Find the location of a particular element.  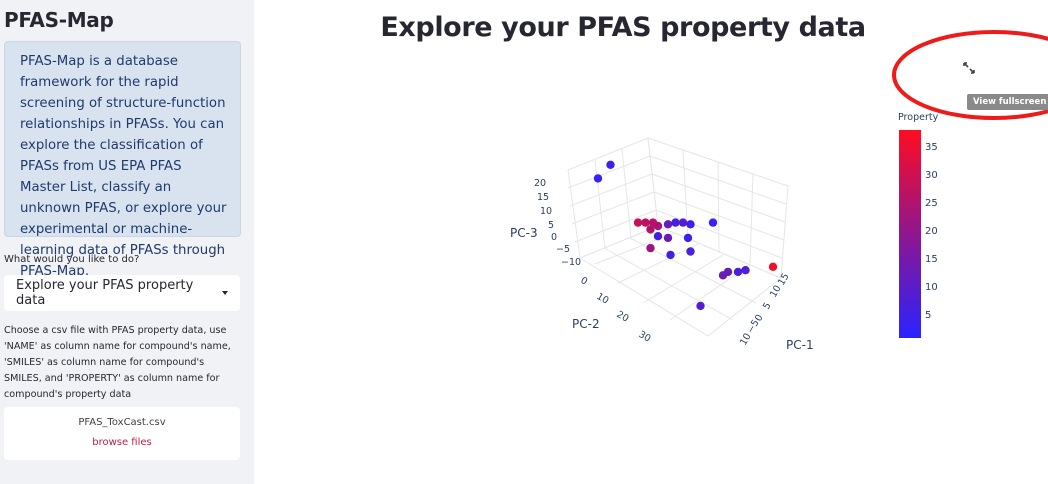

pc3-tick: 0 is located at coordinates (554, 237).